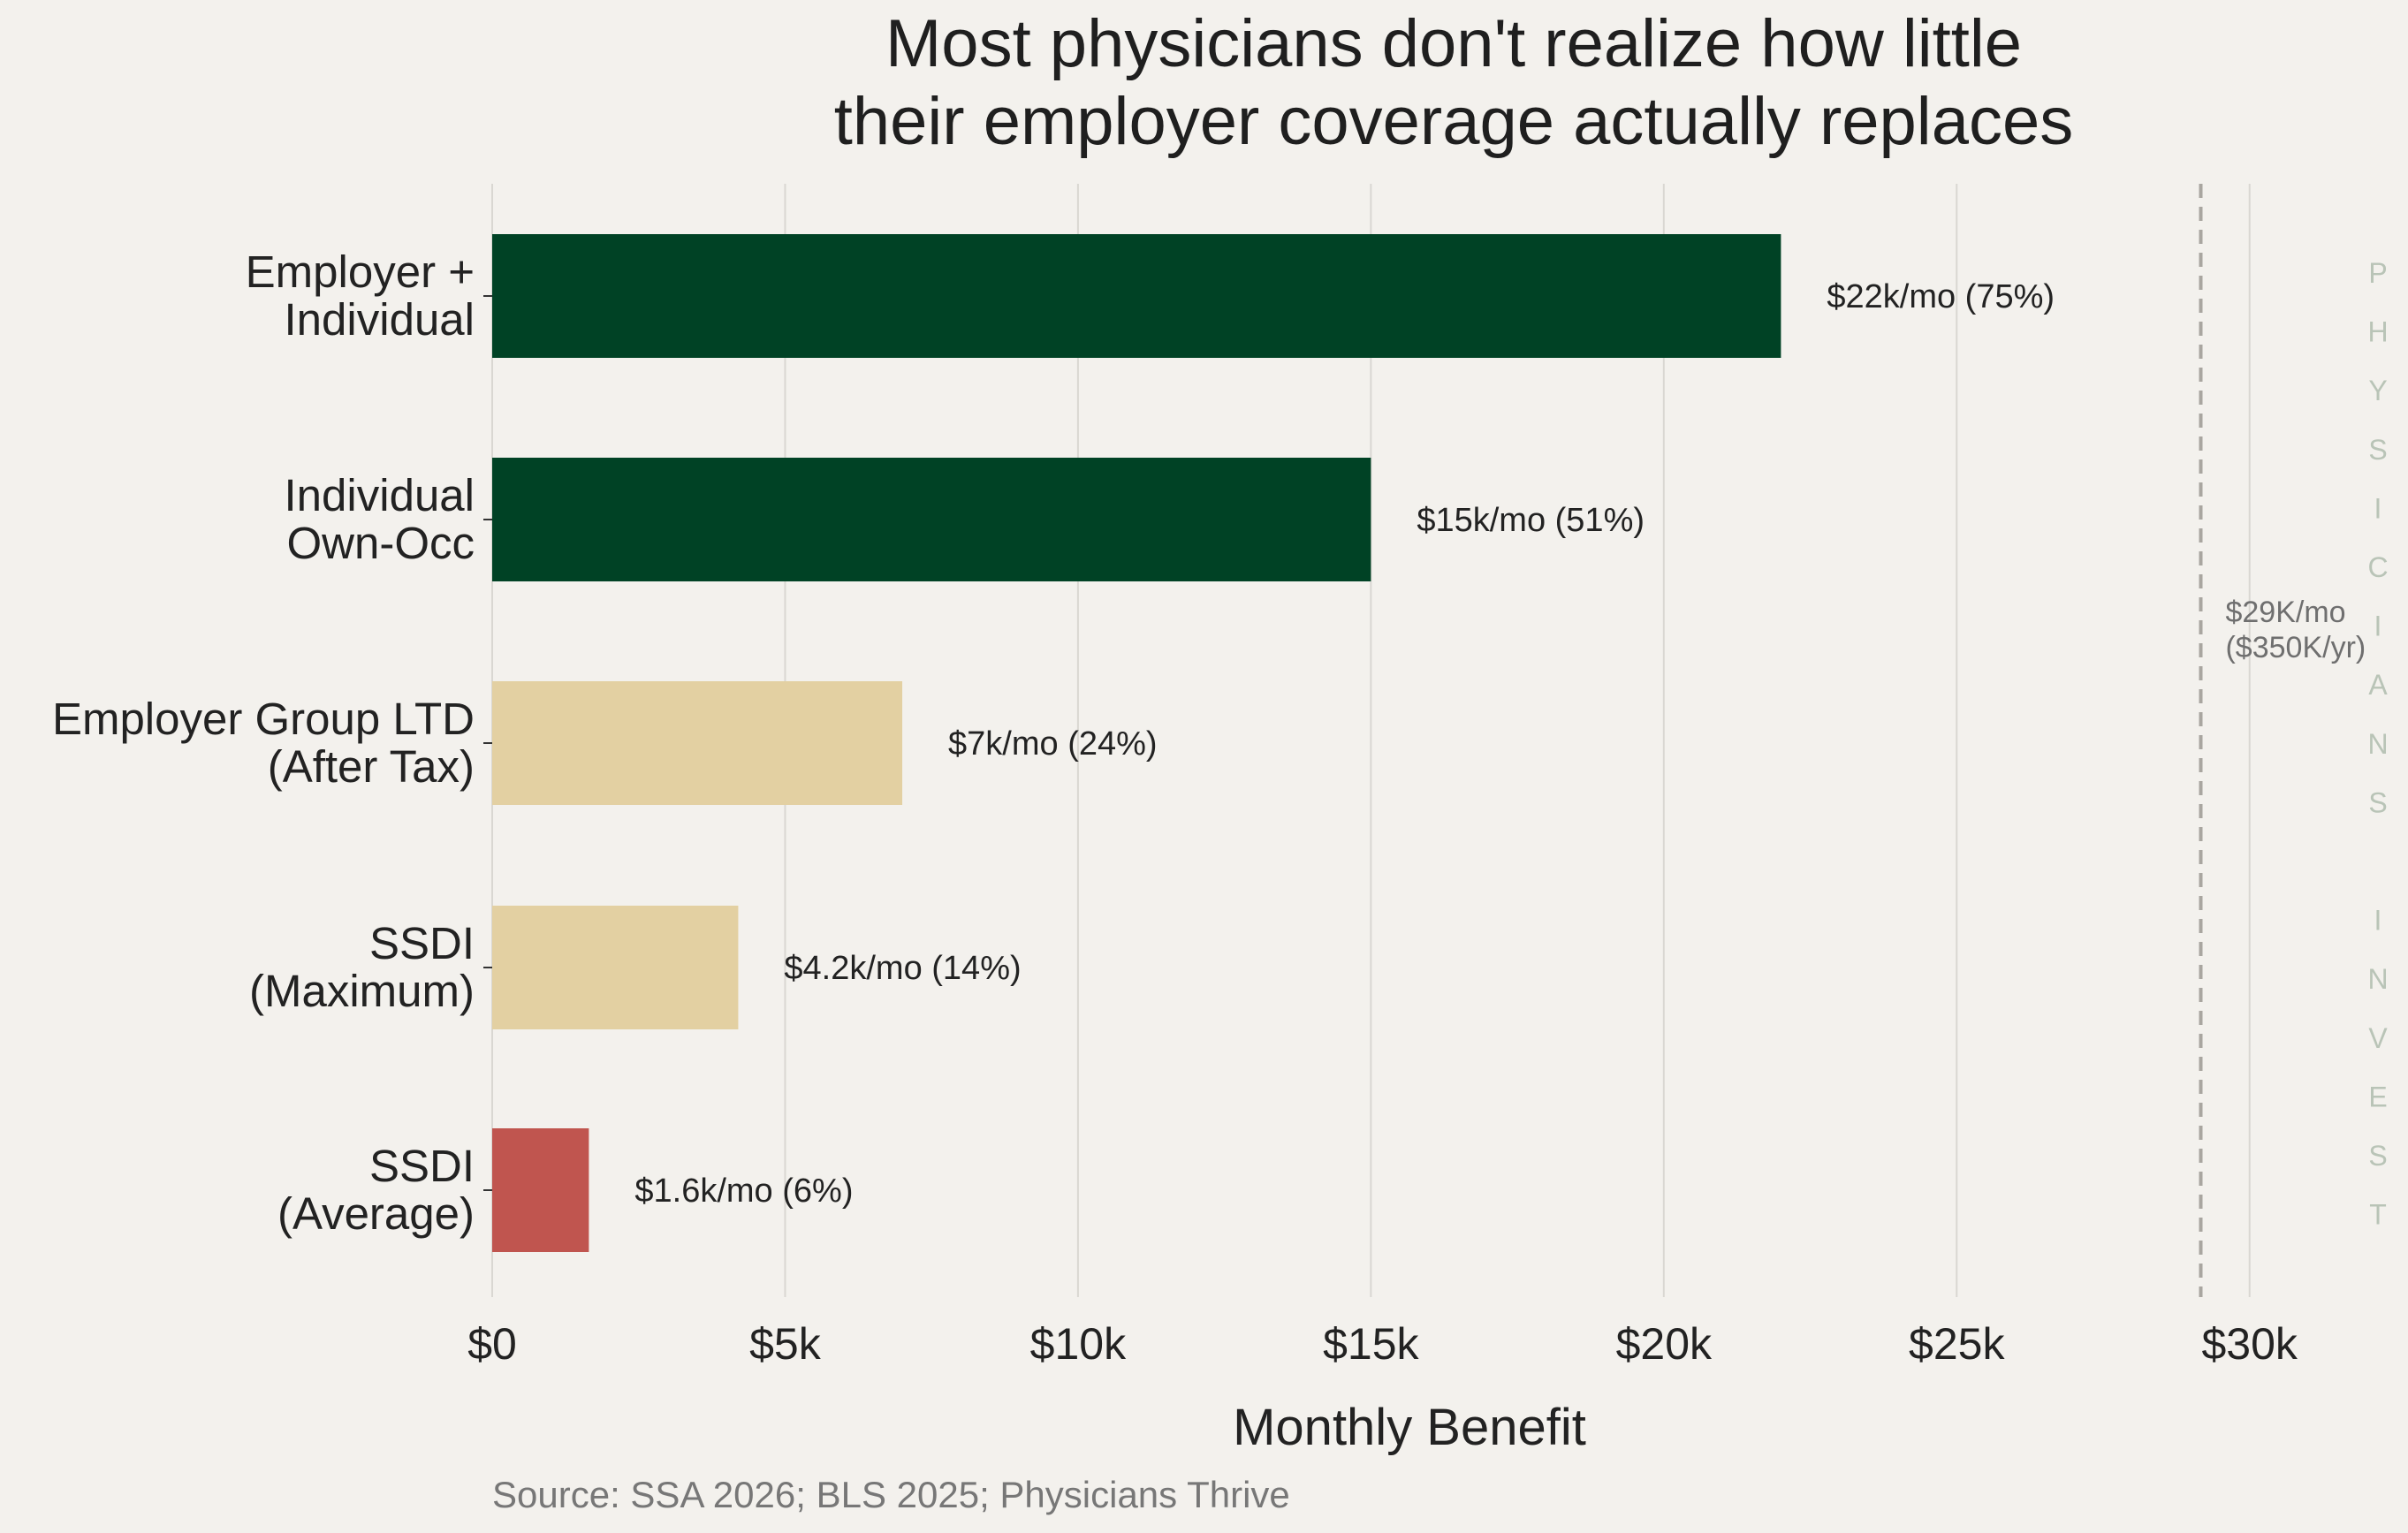 The height and width of the screenshot is (1533, 2408). Describe the element at coordinates (1941, 296) in the screenshot. I see `bar-value-label: $22k/mo (75%)` at that location.